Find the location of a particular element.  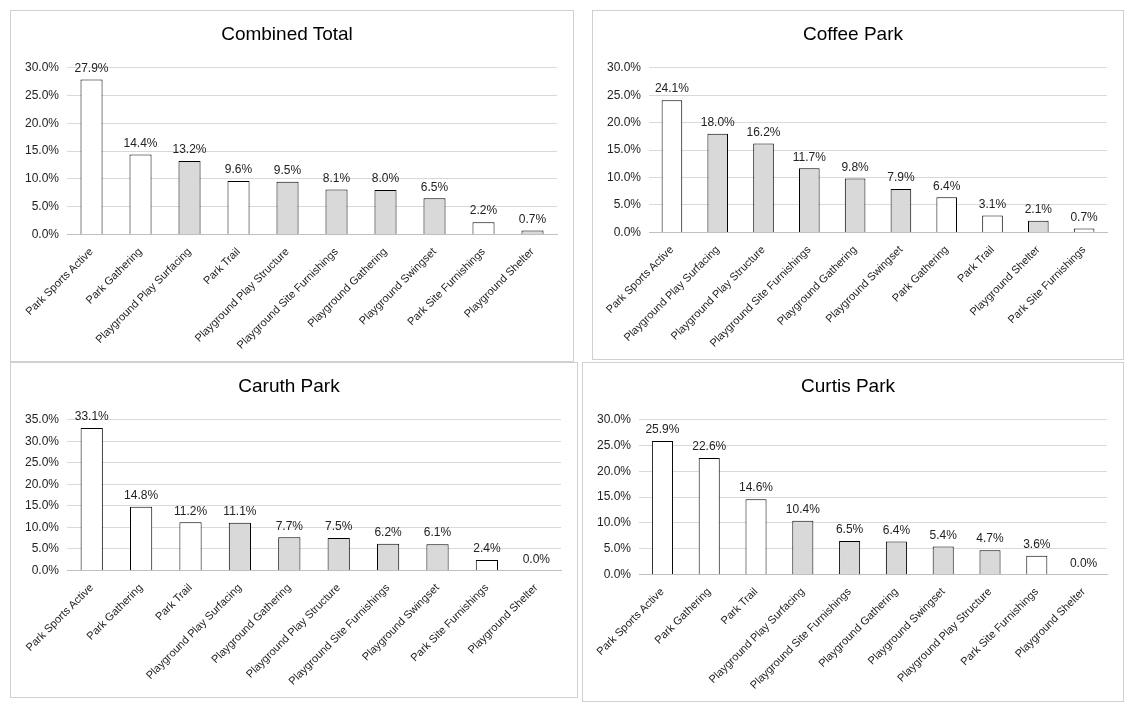

data-label: 6.1% is located at coordinates (437, 532).